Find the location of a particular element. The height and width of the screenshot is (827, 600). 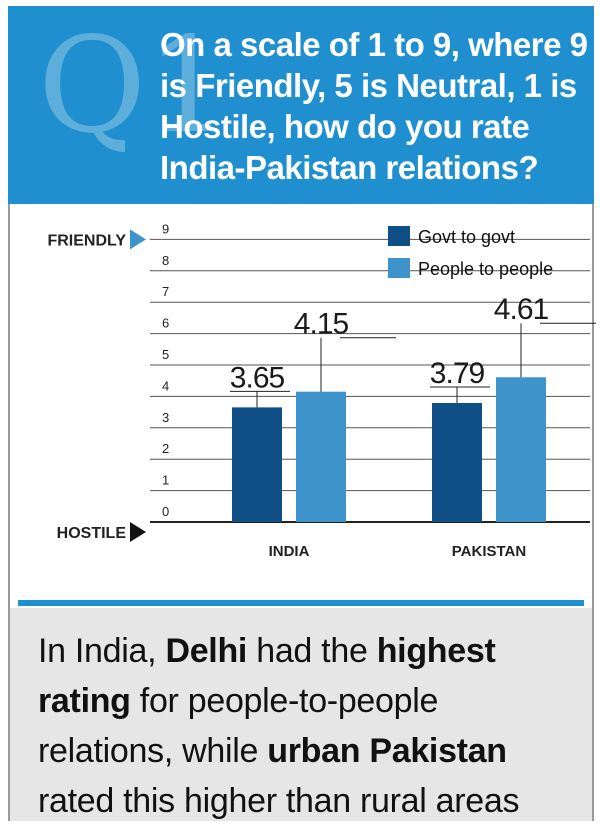

y-tick-label: 4 is located at coordinates (165, 385).